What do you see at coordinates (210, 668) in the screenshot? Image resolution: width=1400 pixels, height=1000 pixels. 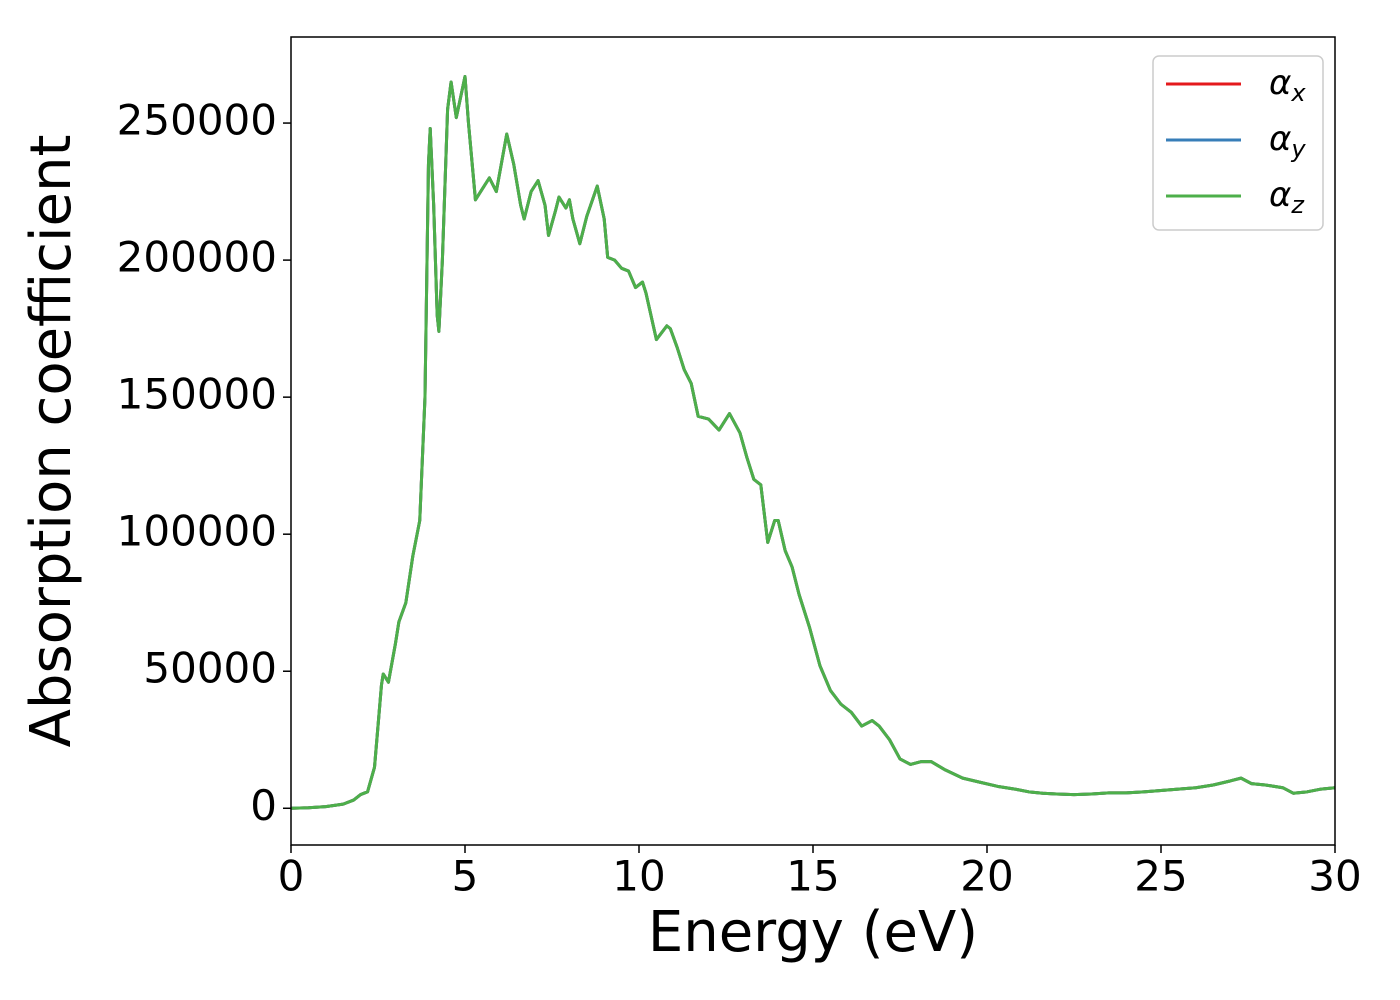 I see `y-tick-label: 50000` at bounding box center [210, 668].